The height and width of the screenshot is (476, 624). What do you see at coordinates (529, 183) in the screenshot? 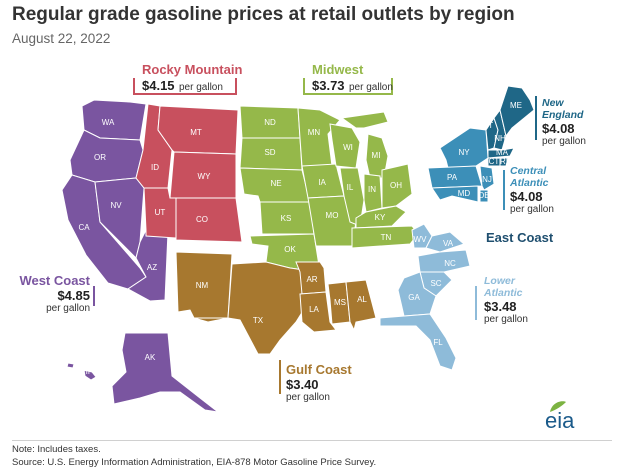
I see `central-atlantic-name-line2: Atlantic` at bounding box center [529, 183].